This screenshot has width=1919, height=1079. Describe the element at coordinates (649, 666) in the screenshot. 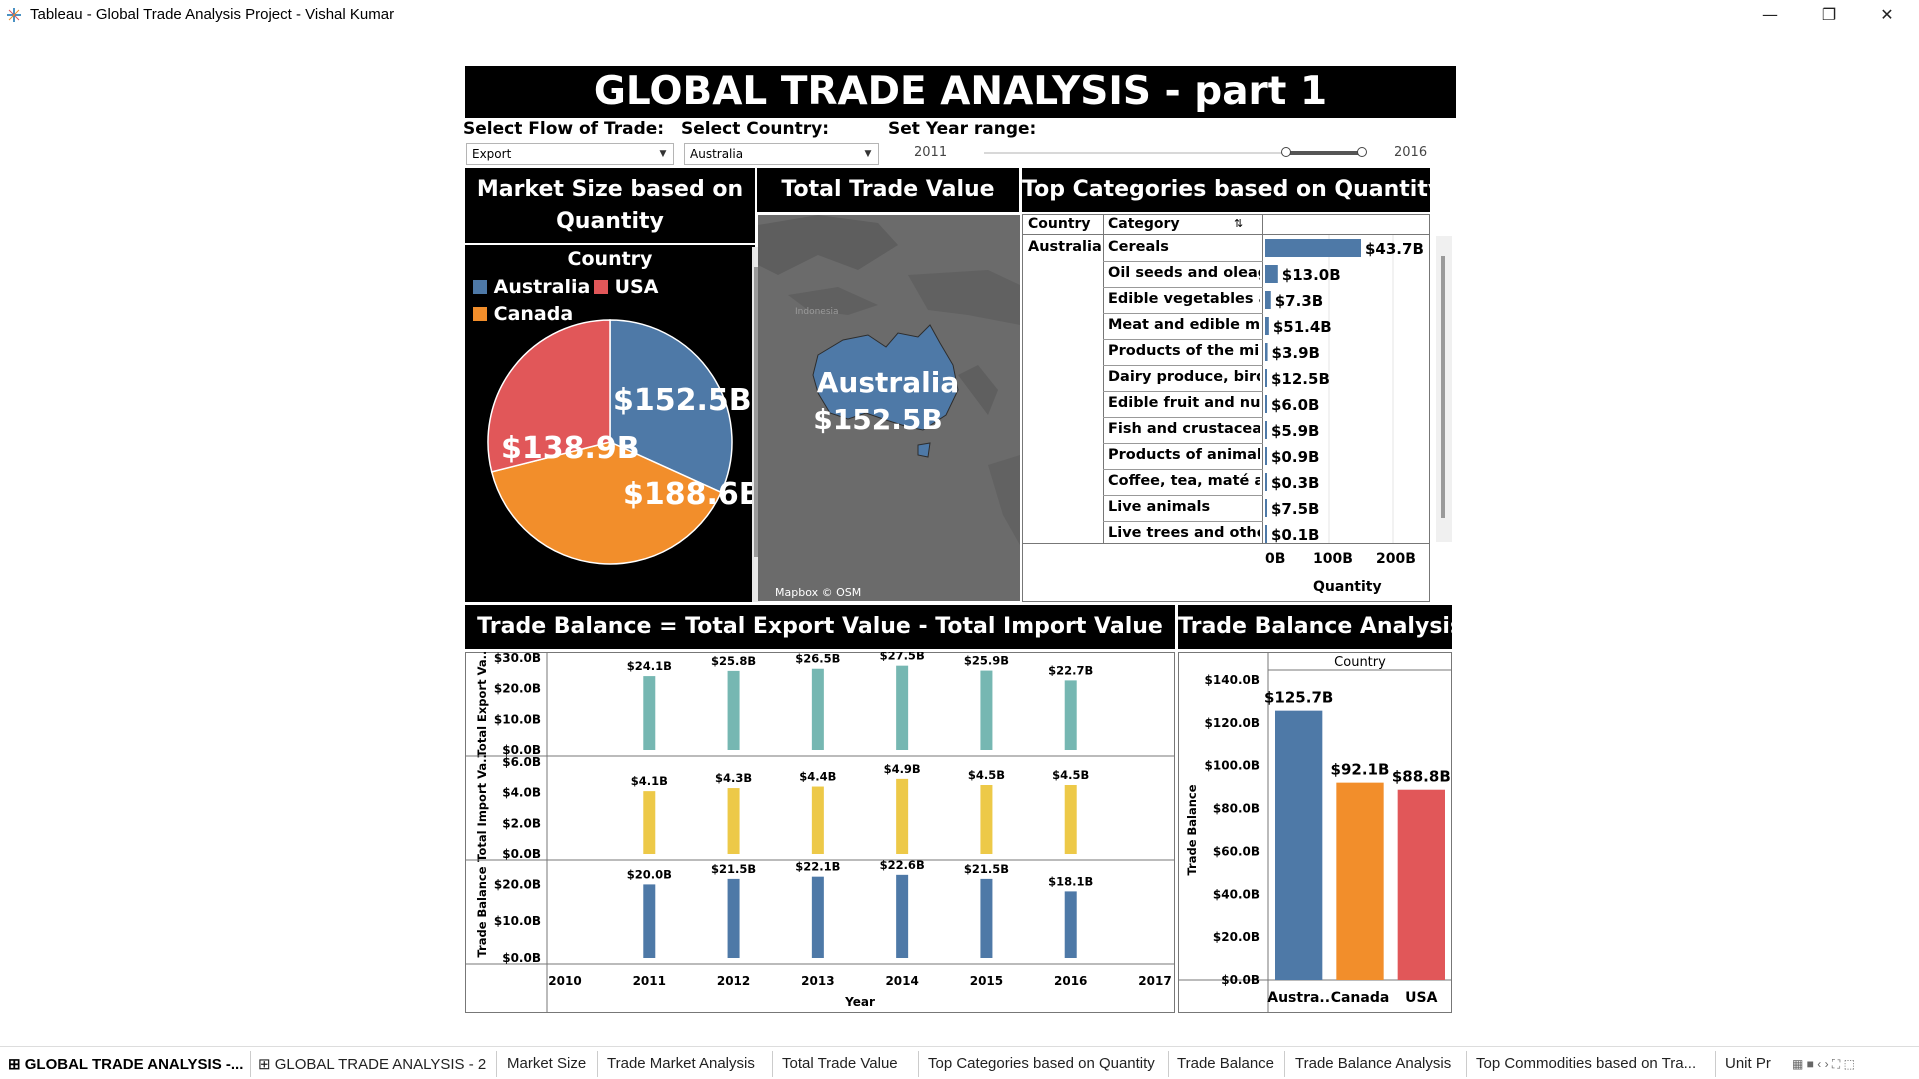

I see `bar-value-label: $24.1B` at that location.